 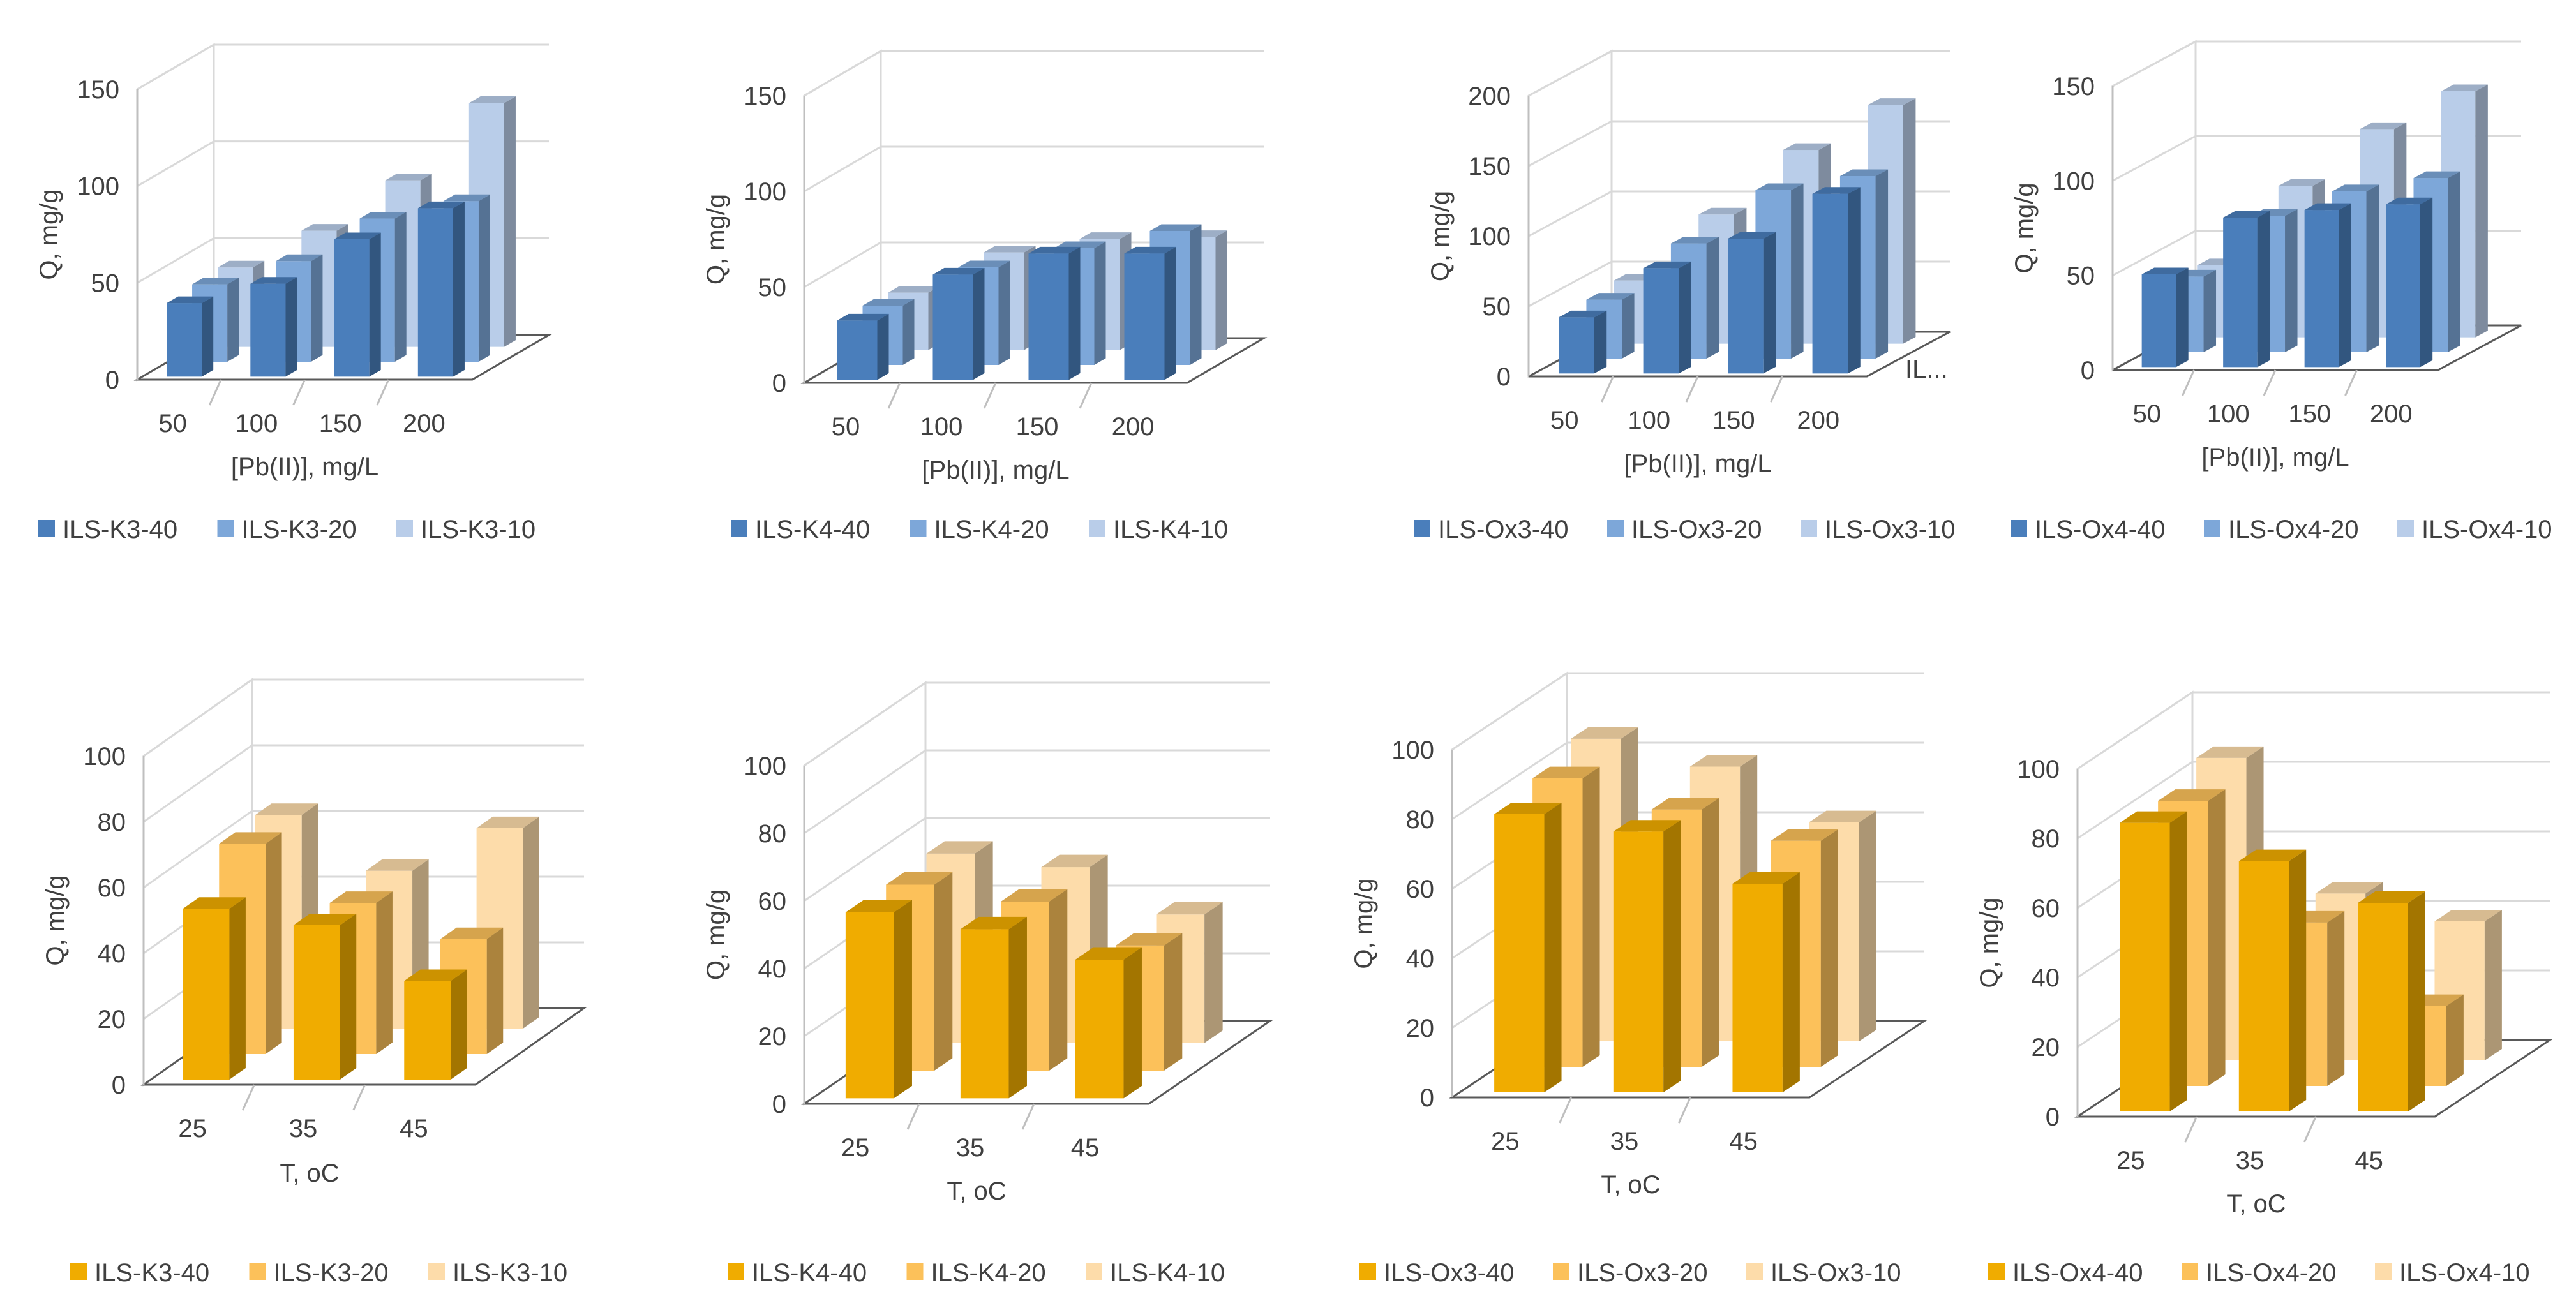 What do you see at coordinates (1037, 427) in the screenshot?
I see `x-tick-label: 150` at bounding box center [1037, 427].